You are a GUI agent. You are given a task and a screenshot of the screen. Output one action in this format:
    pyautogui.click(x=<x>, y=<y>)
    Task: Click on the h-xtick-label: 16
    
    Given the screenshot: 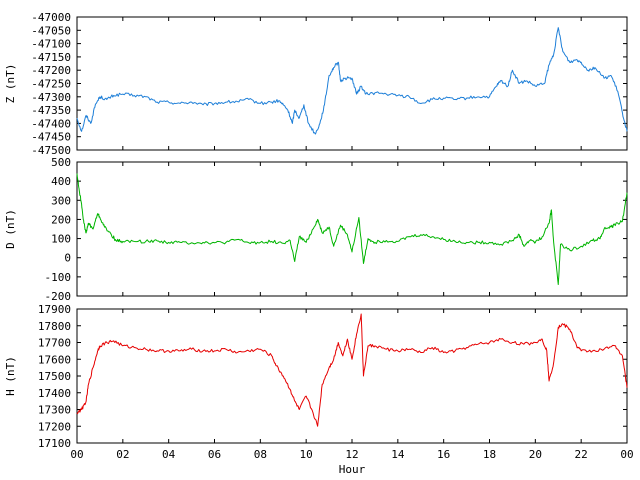 What is the action you would take?
    pyautogui.click(x=443, y=454)
    